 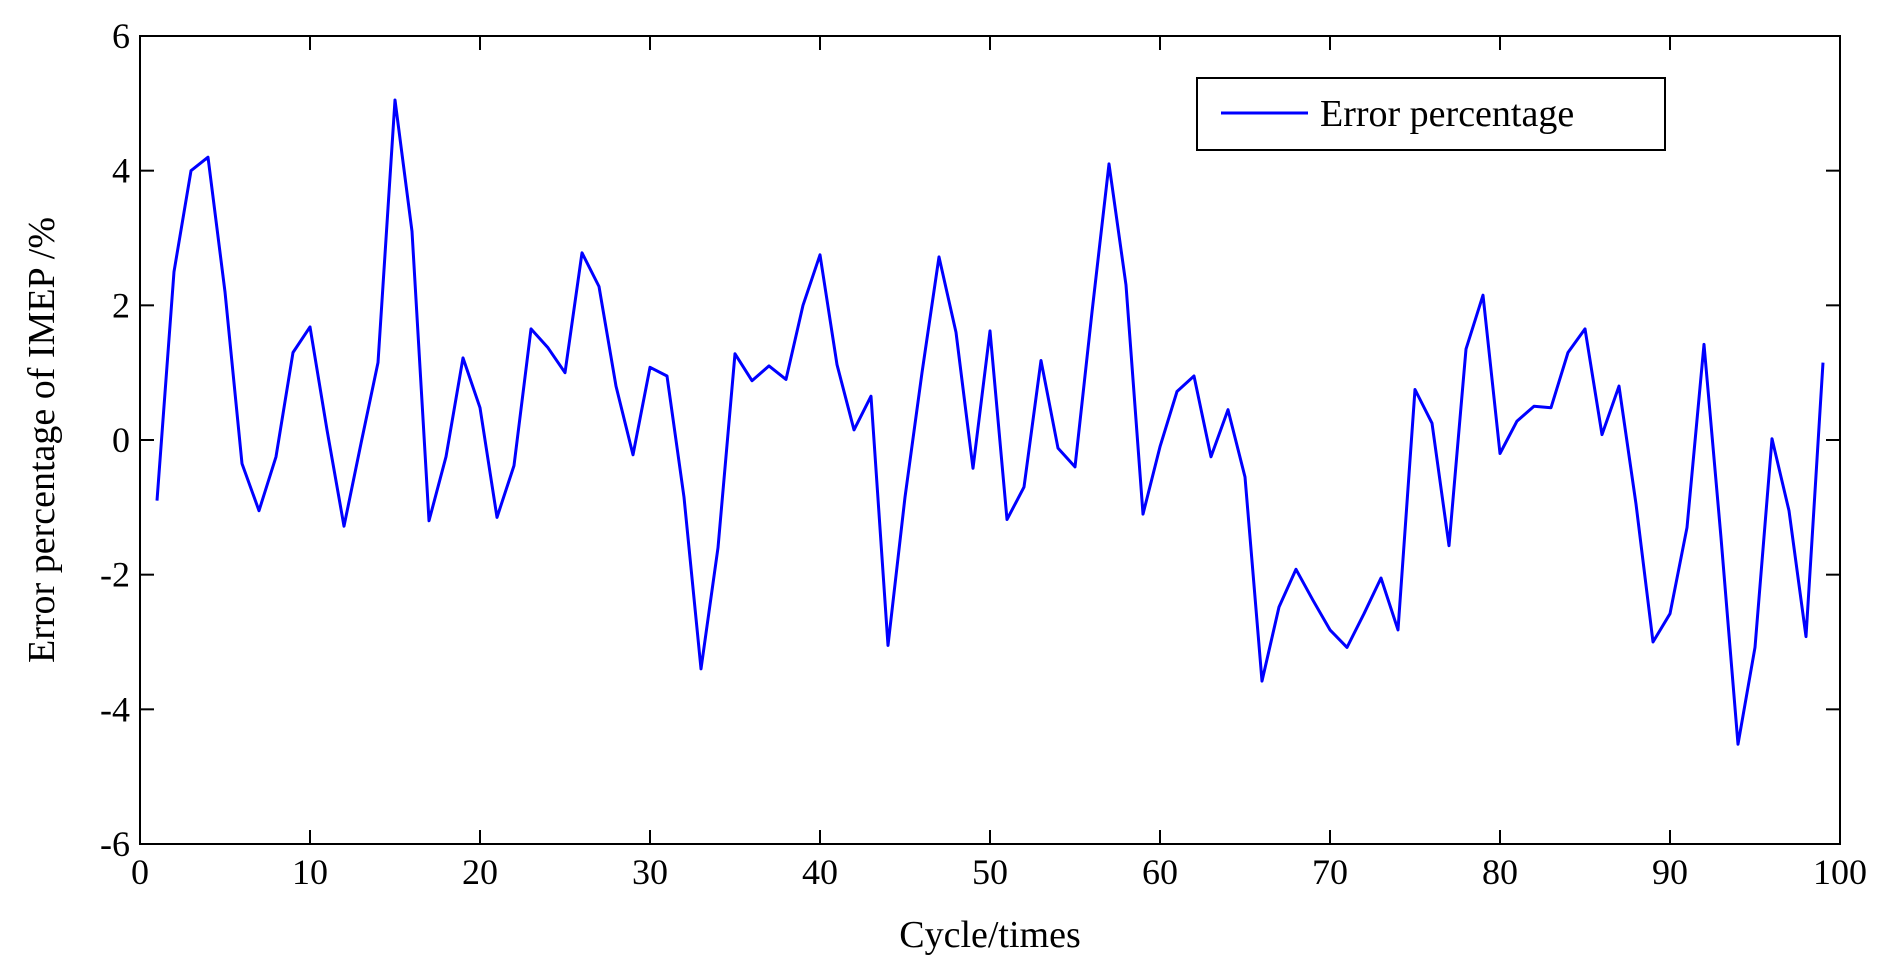 I want to click on y-tick-label: -4, so click(x=115, y=709).